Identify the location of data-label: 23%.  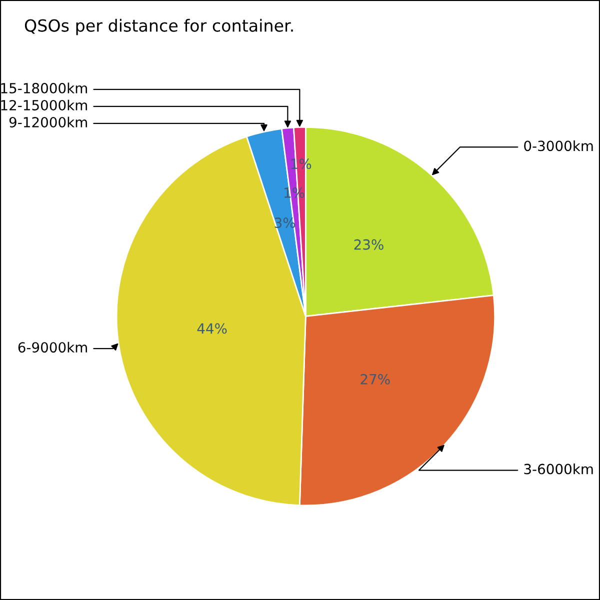
(369, 244).